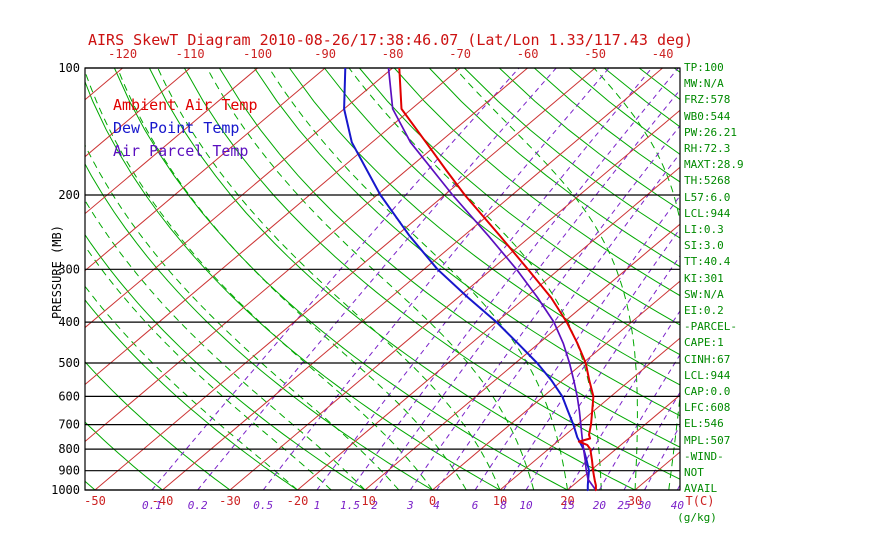 The height and width of the screenshot is (560, 870). Describe the element at coordinates (707, 359) in the screenshot. I see `stat-line: CINH:67` at that location.